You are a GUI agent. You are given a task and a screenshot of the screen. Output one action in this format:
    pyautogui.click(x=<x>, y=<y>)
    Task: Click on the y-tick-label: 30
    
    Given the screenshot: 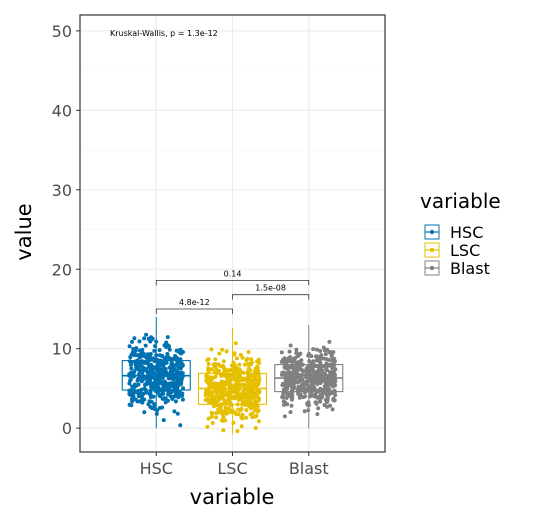 What is the action you would take?
    pyautogui.click(x=62, y=190)
    